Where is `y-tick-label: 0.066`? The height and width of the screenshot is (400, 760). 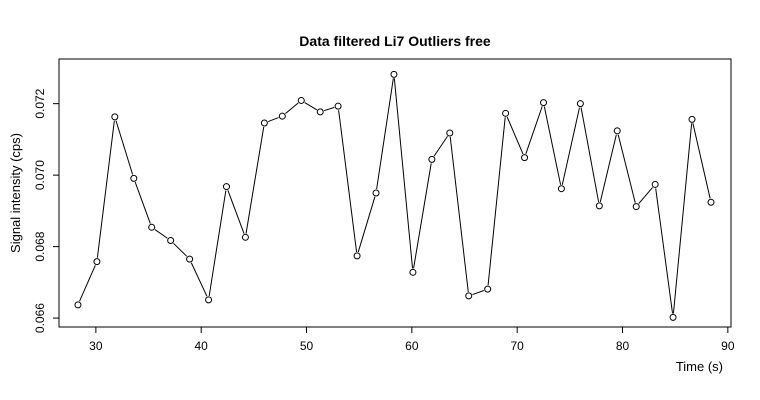
y-tick-label: 0.066 is located at coordinates (40, 318).